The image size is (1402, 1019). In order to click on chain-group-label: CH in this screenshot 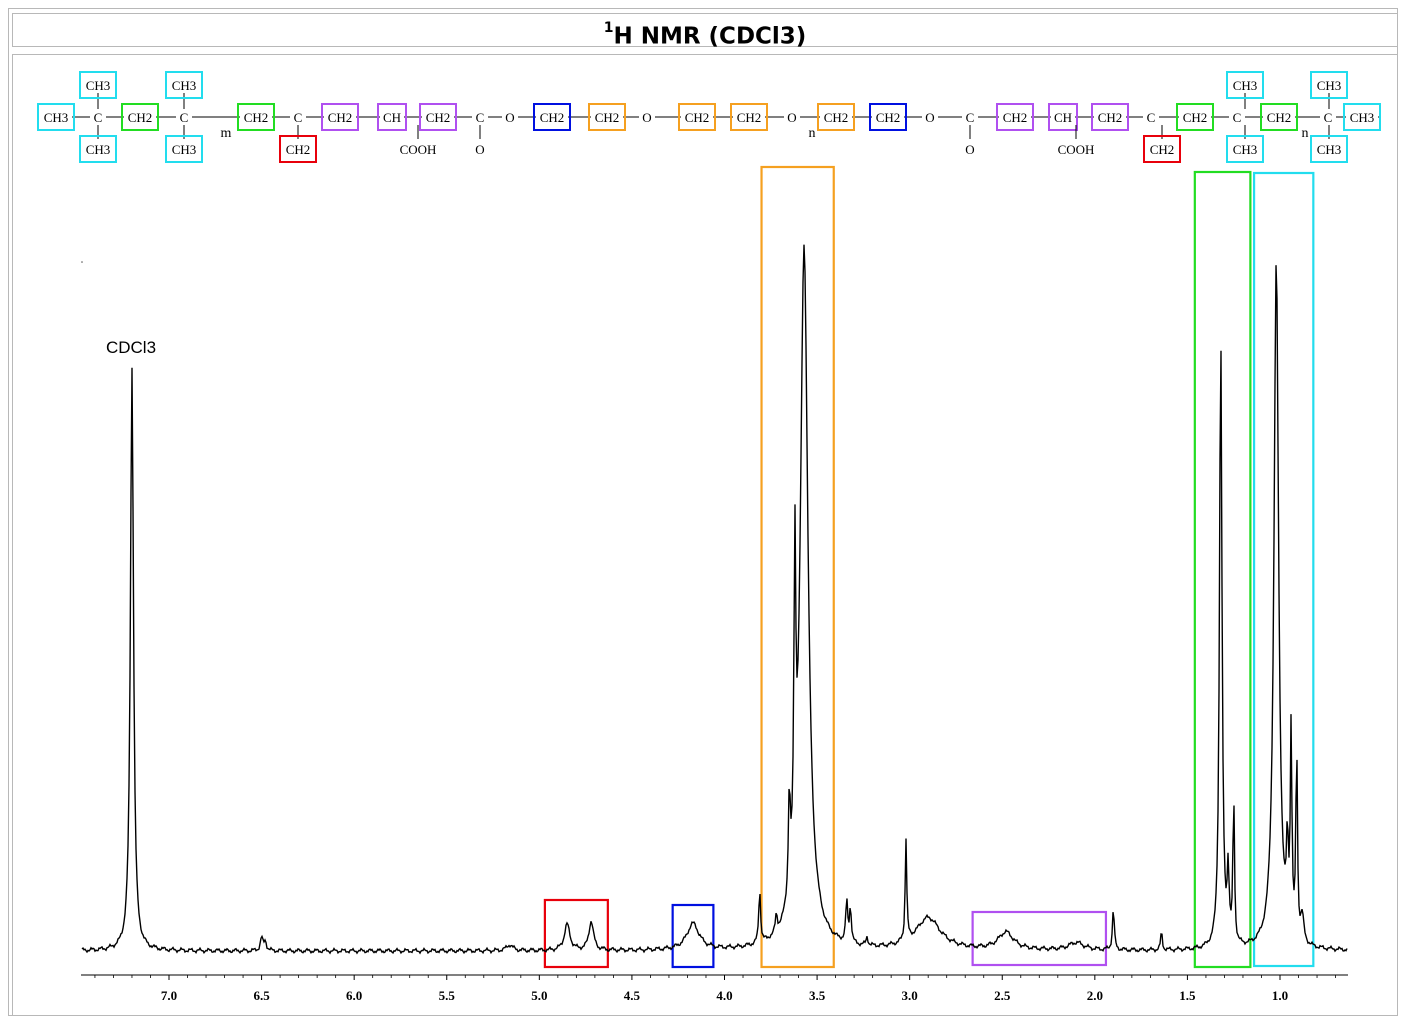, I will do `click(392, 117)`.